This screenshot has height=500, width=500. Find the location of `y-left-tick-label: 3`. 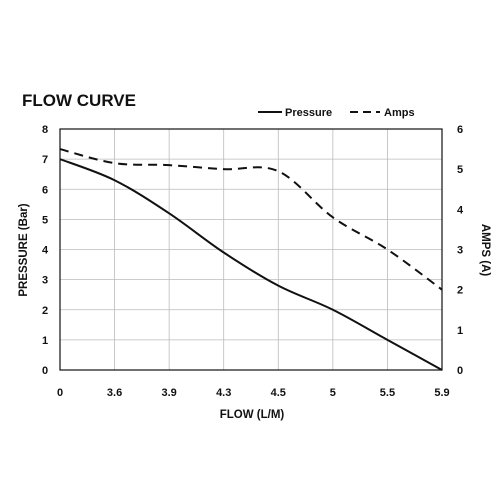

y-left-tick-label: 3 is located at coordinates (45, 281).